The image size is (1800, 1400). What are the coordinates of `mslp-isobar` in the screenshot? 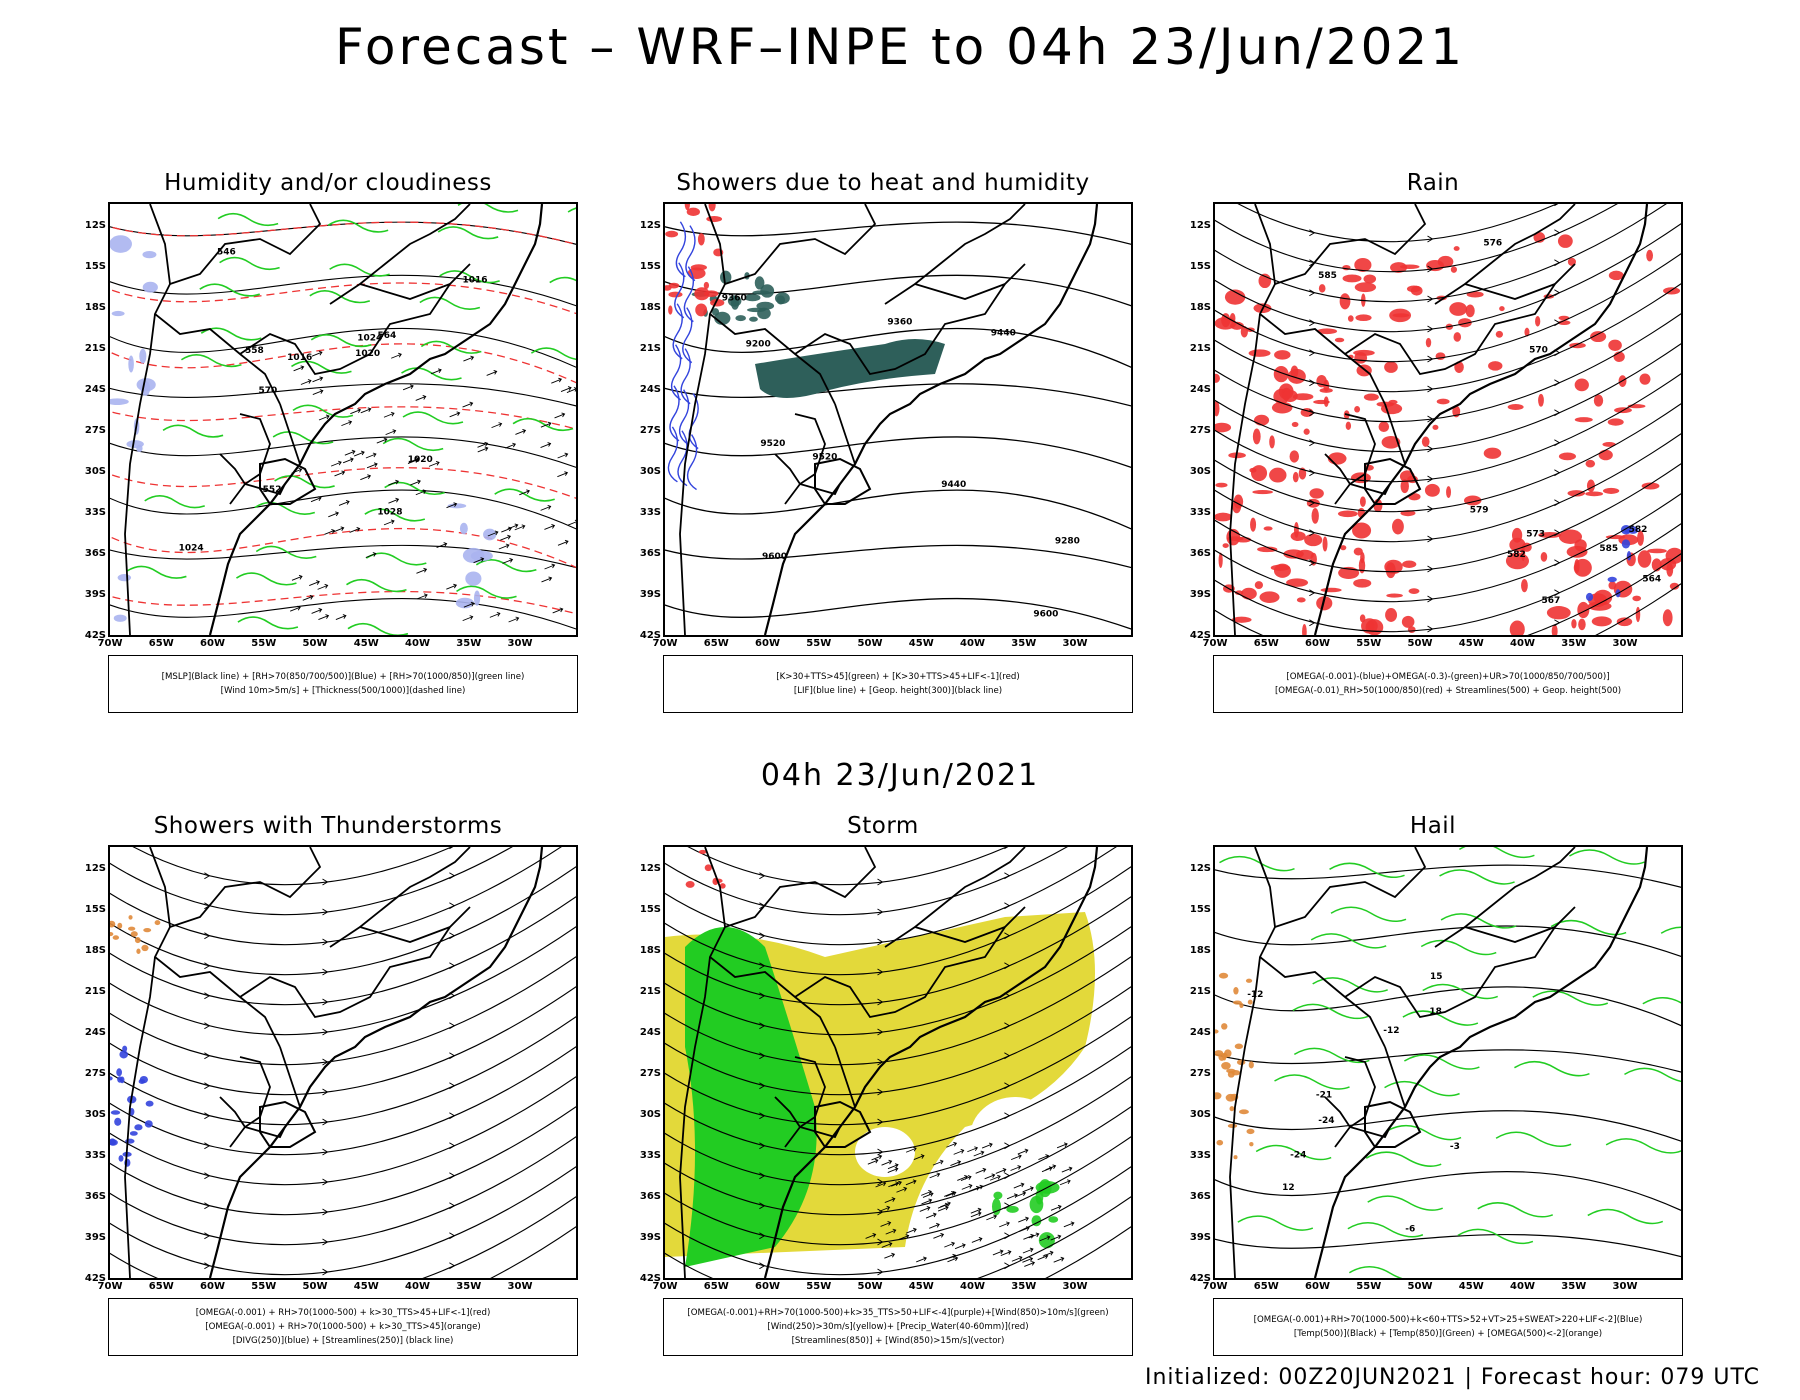 It's located at (343, 233).